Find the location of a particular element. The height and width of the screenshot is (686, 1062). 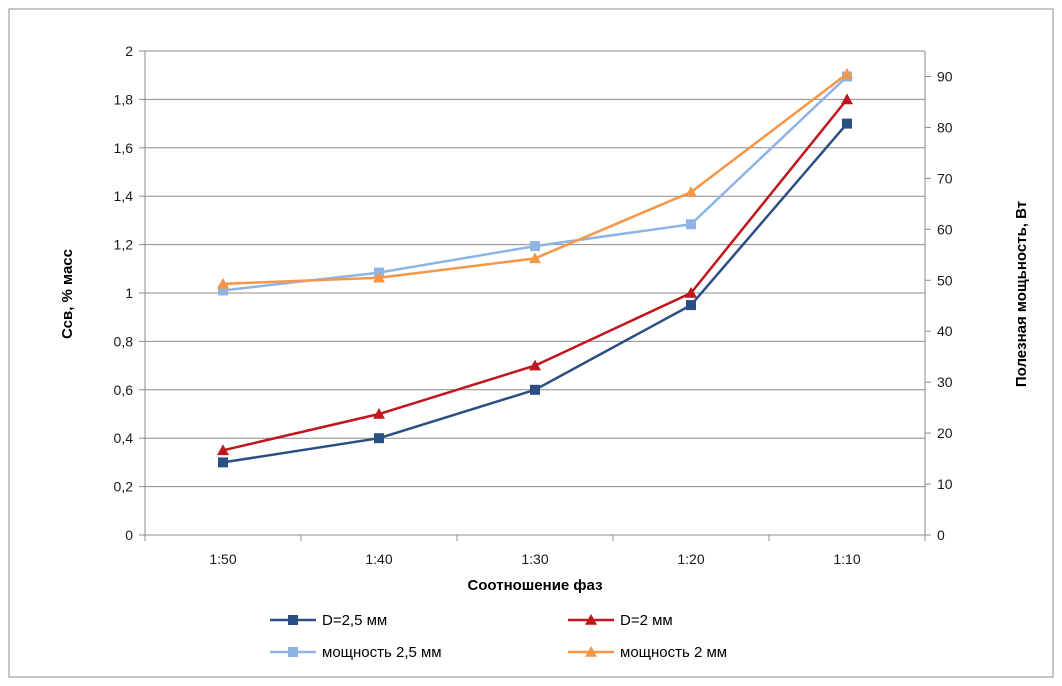

y-right-tick-label: 70 is located at coordinates (945, 178).